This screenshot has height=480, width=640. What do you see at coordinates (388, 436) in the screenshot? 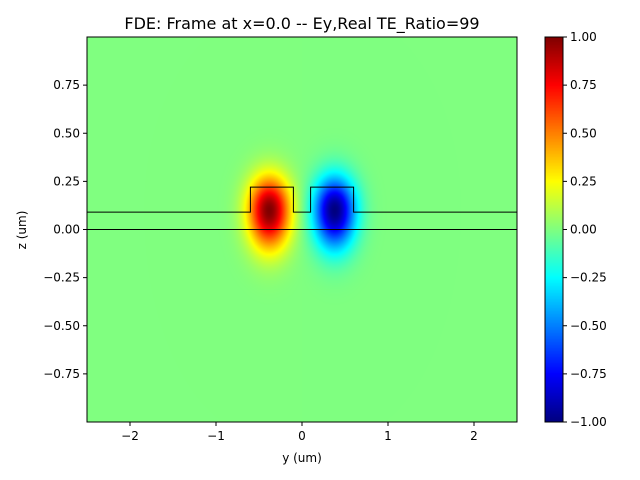
I see `x-tick-label: 1` at bounding box center [388, 436].